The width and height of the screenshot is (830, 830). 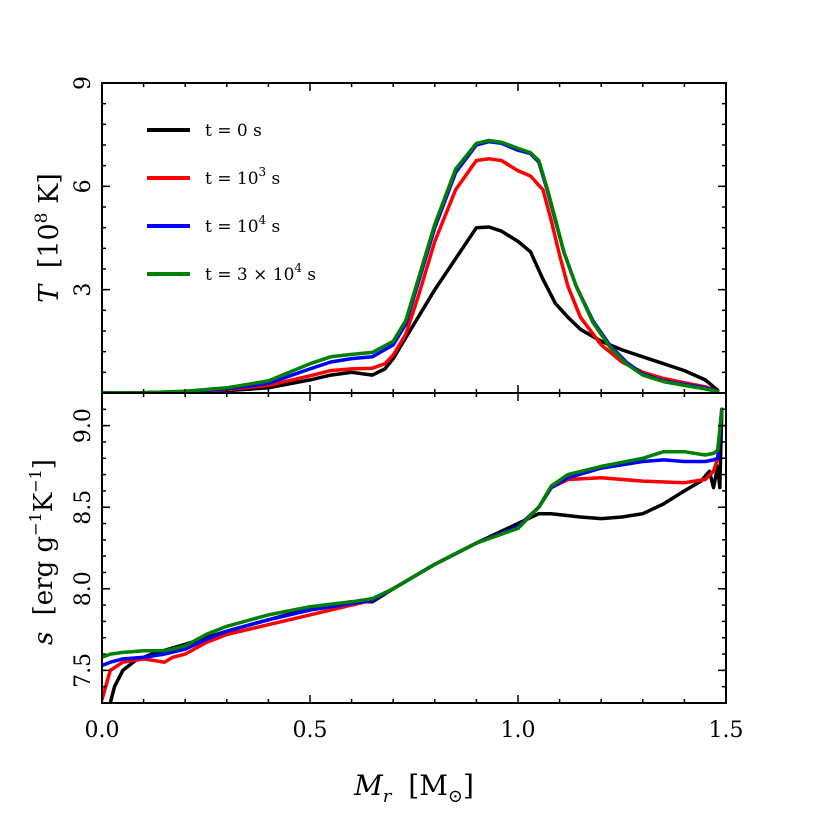 What do you see at coordinates (233, 131) in the screenshot?
I see `legend-label-0: t = 0 s` at bounding box center [233, 131].